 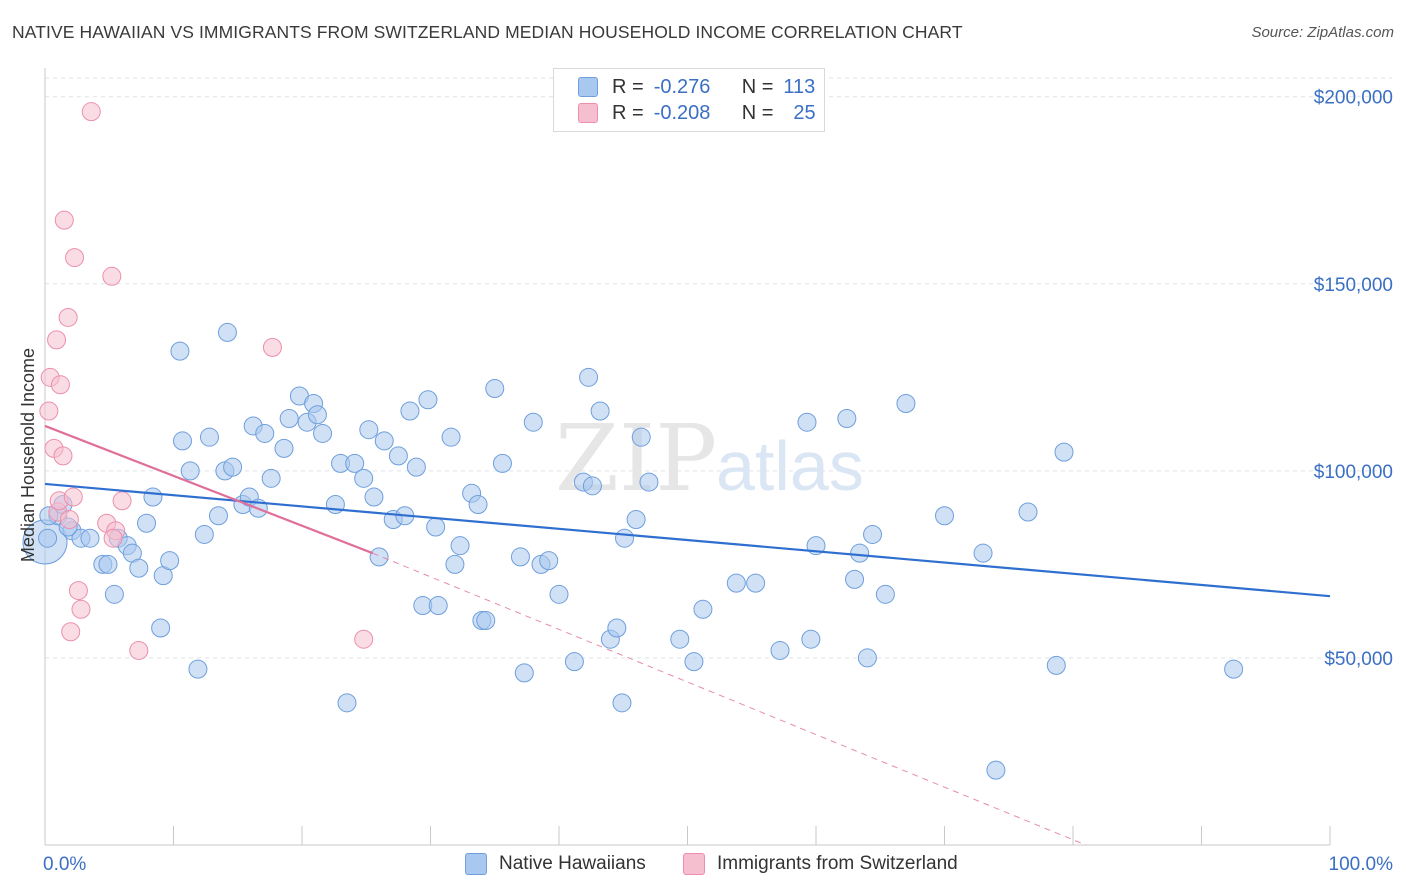 I want to click on r-label: R =, so click(x=628, y=86).